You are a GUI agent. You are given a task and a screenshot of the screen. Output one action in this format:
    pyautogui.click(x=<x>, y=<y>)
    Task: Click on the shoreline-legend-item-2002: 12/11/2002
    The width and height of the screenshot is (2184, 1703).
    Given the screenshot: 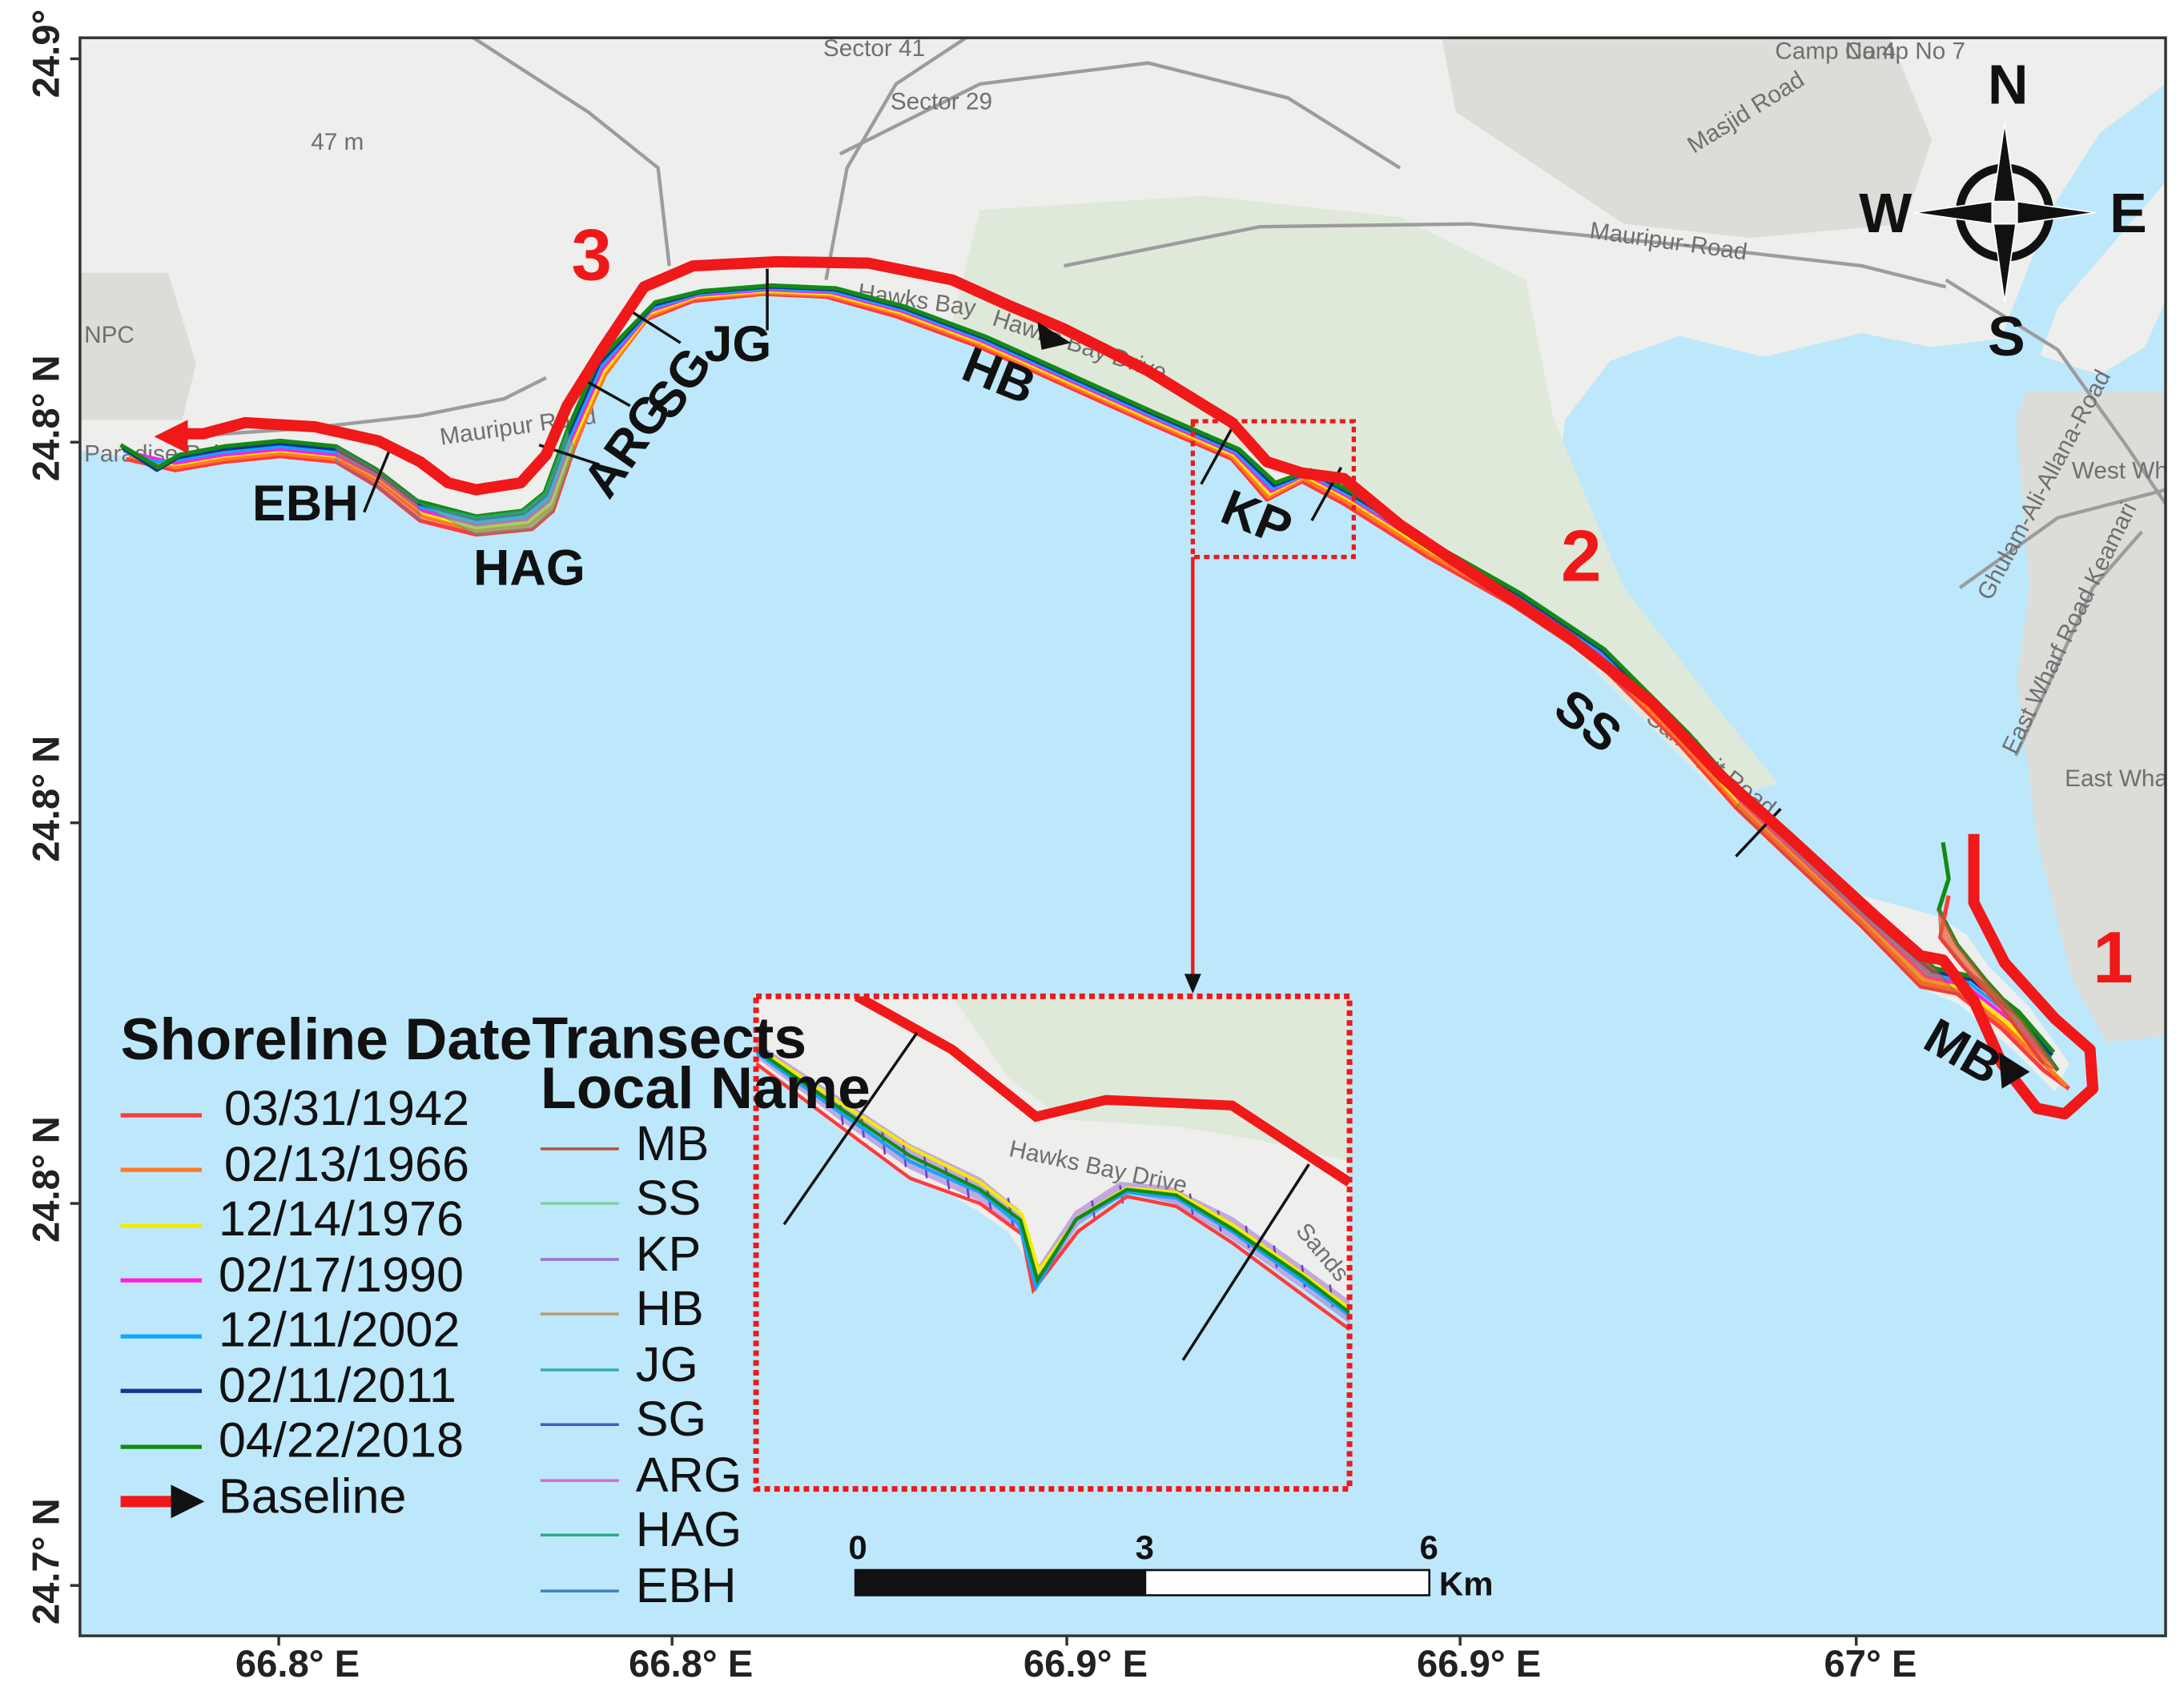 What is the action you would take?
    pyautogui.click(x=290, y=1329)
    